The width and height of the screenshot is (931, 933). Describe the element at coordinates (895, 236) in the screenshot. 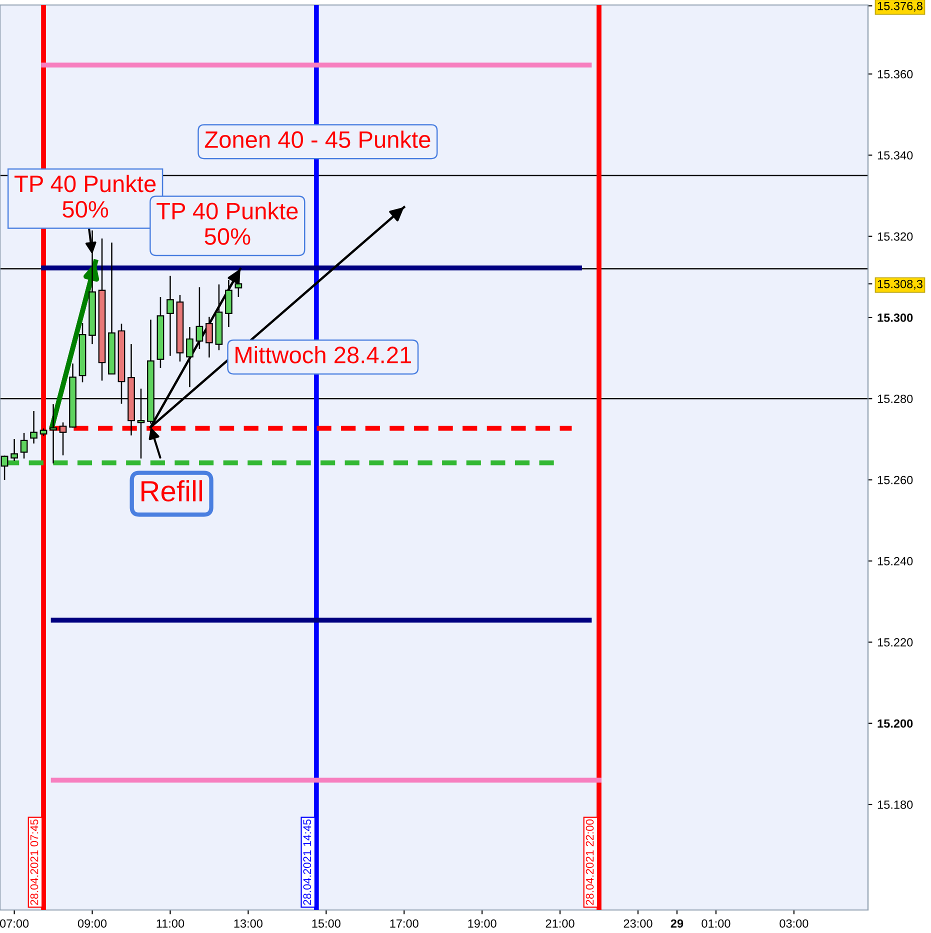

I see `y-tick-label: 15.320` at that location.